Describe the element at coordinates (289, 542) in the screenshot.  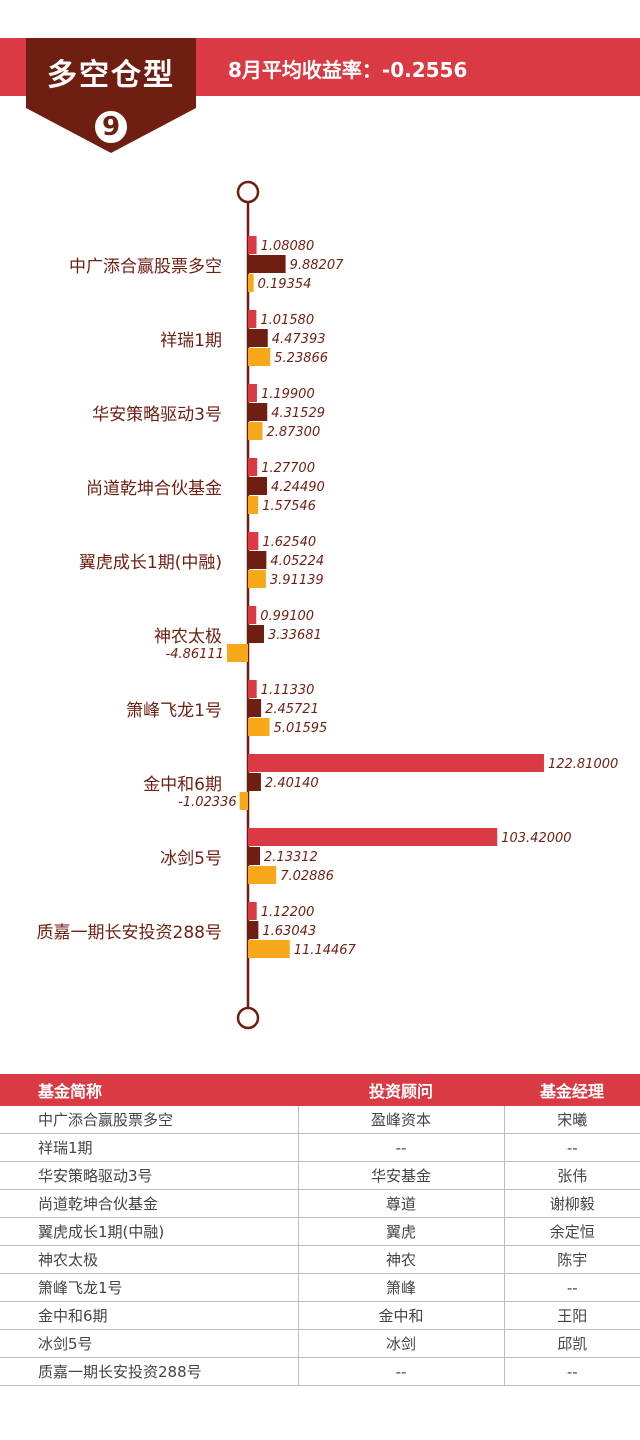
I see `value-label-series-1: 1.62540` at that location.